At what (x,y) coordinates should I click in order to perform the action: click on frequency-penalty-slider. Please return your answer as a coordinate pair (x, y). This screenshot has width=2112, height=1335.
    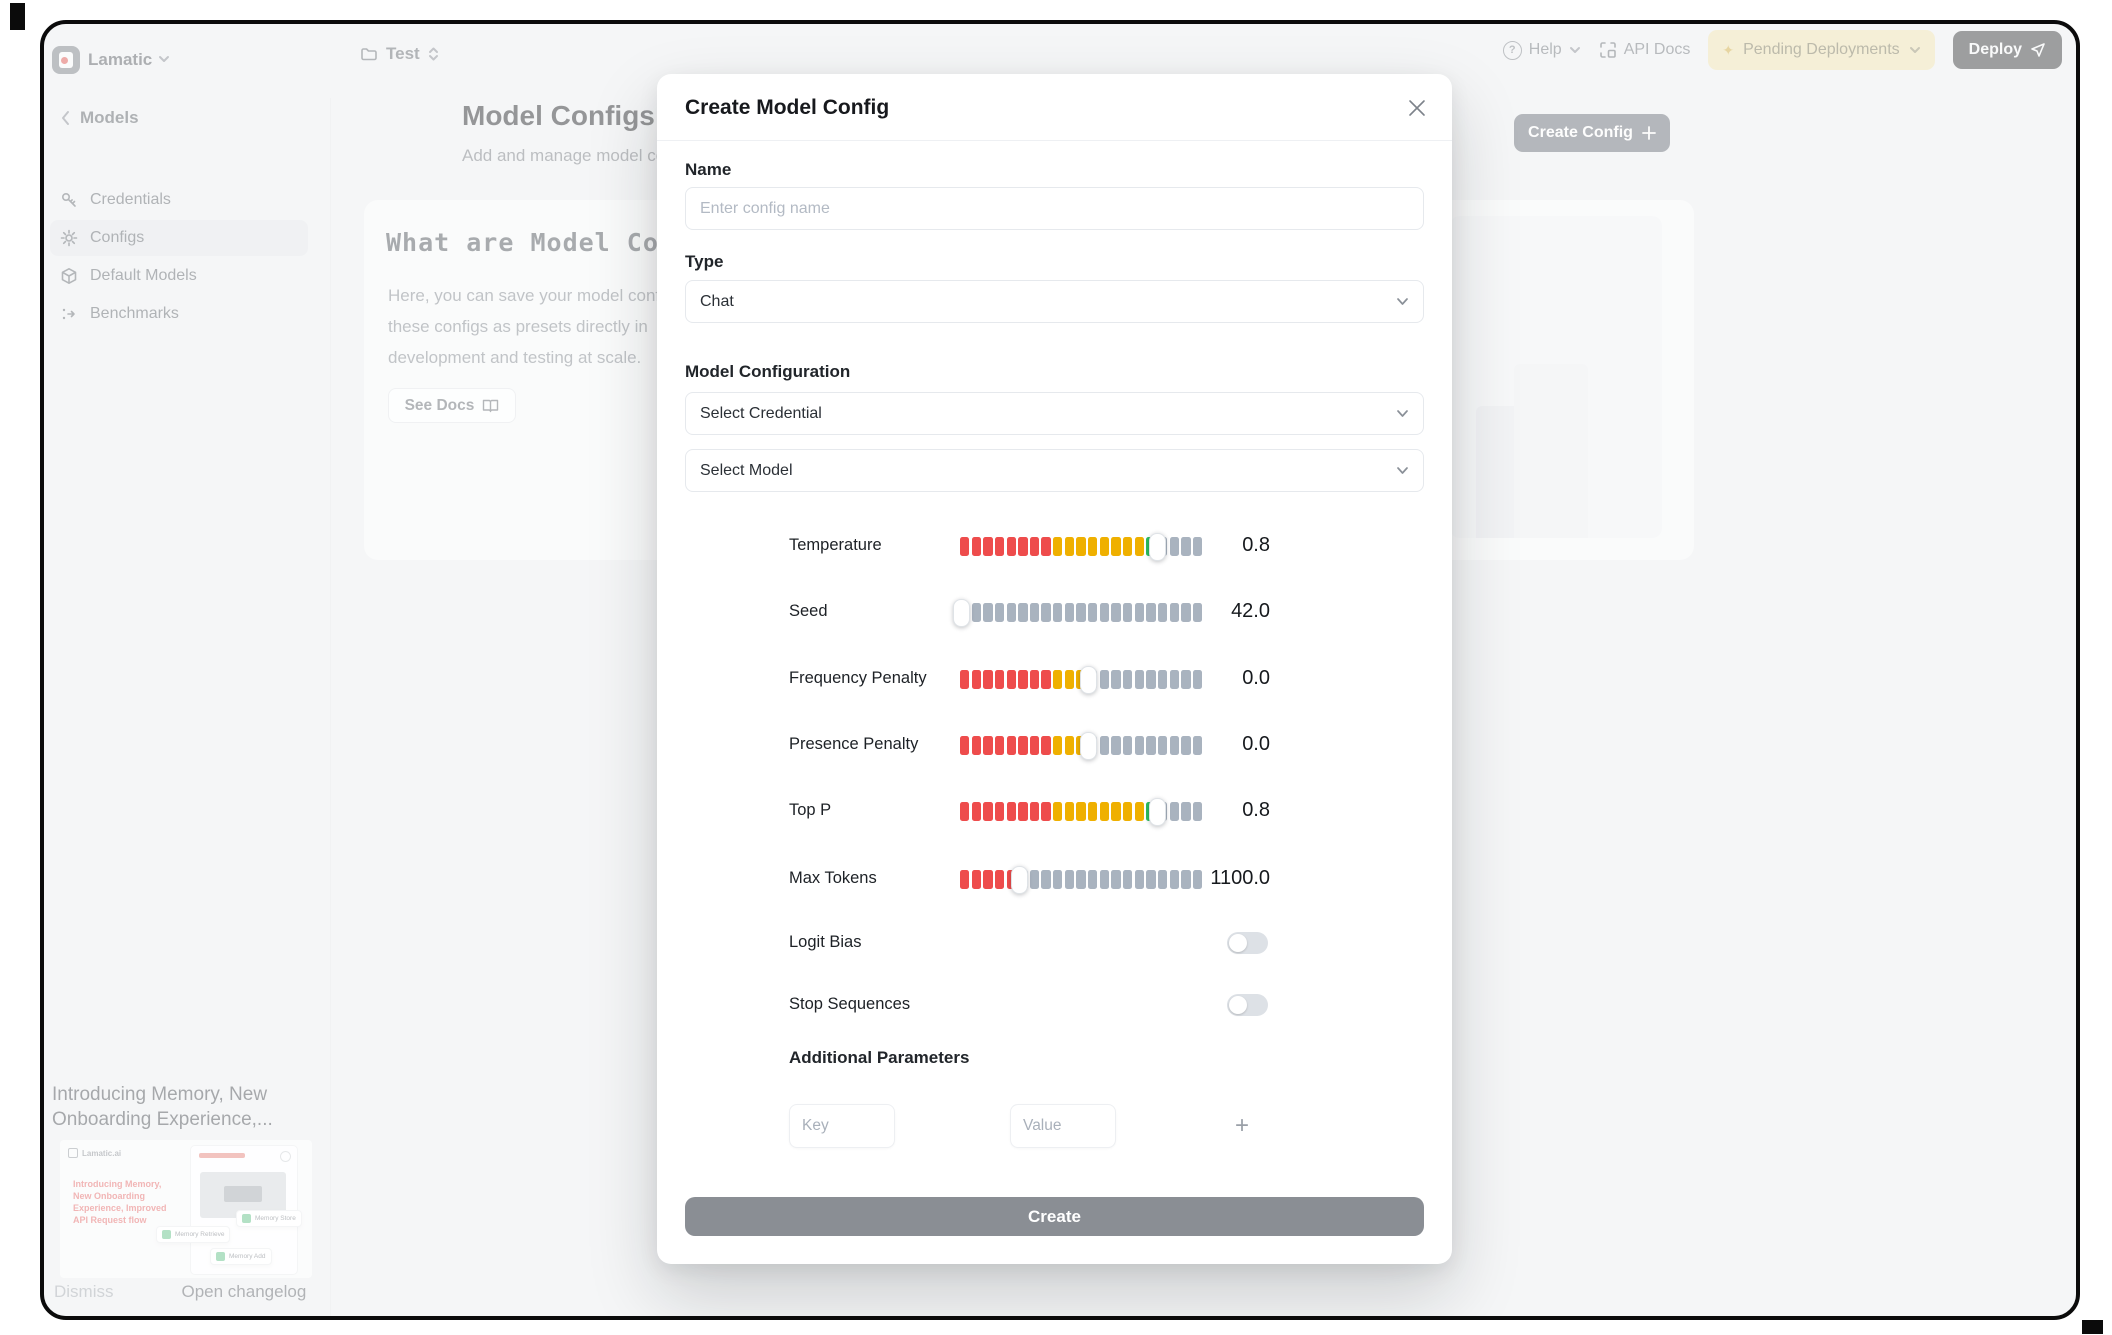
    Looking at the image, I should click on (1081, 680).